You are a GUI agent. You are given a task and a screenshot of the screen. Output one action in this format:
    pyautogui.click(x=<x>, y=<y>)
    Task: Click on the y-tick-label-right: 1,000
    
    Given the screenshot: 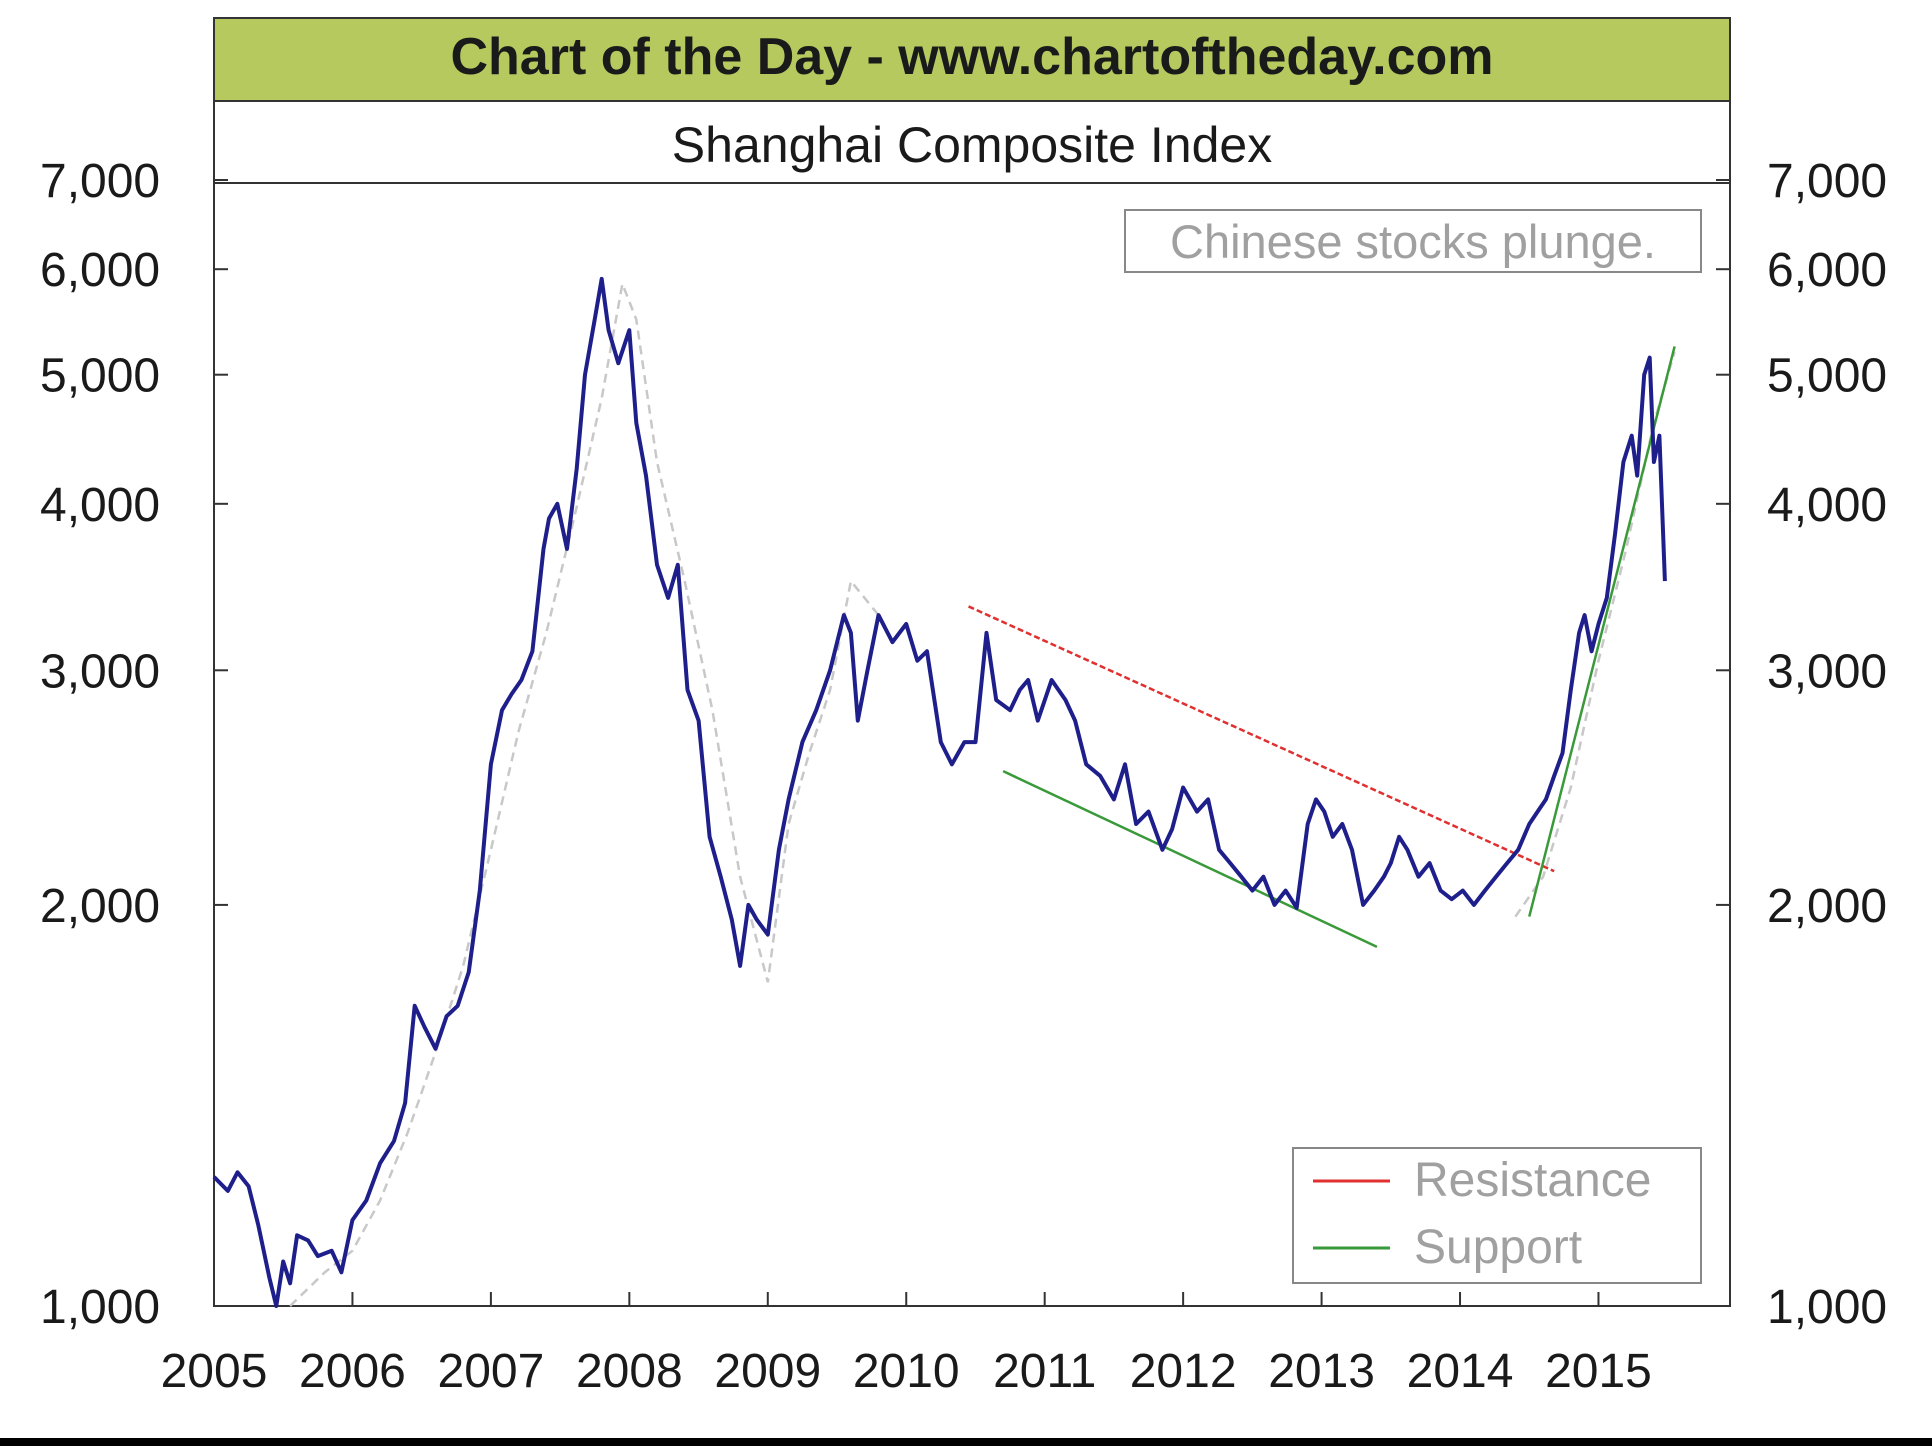 What is the action you would take?
    pyautogui.click(x=1827, y=1307)
    